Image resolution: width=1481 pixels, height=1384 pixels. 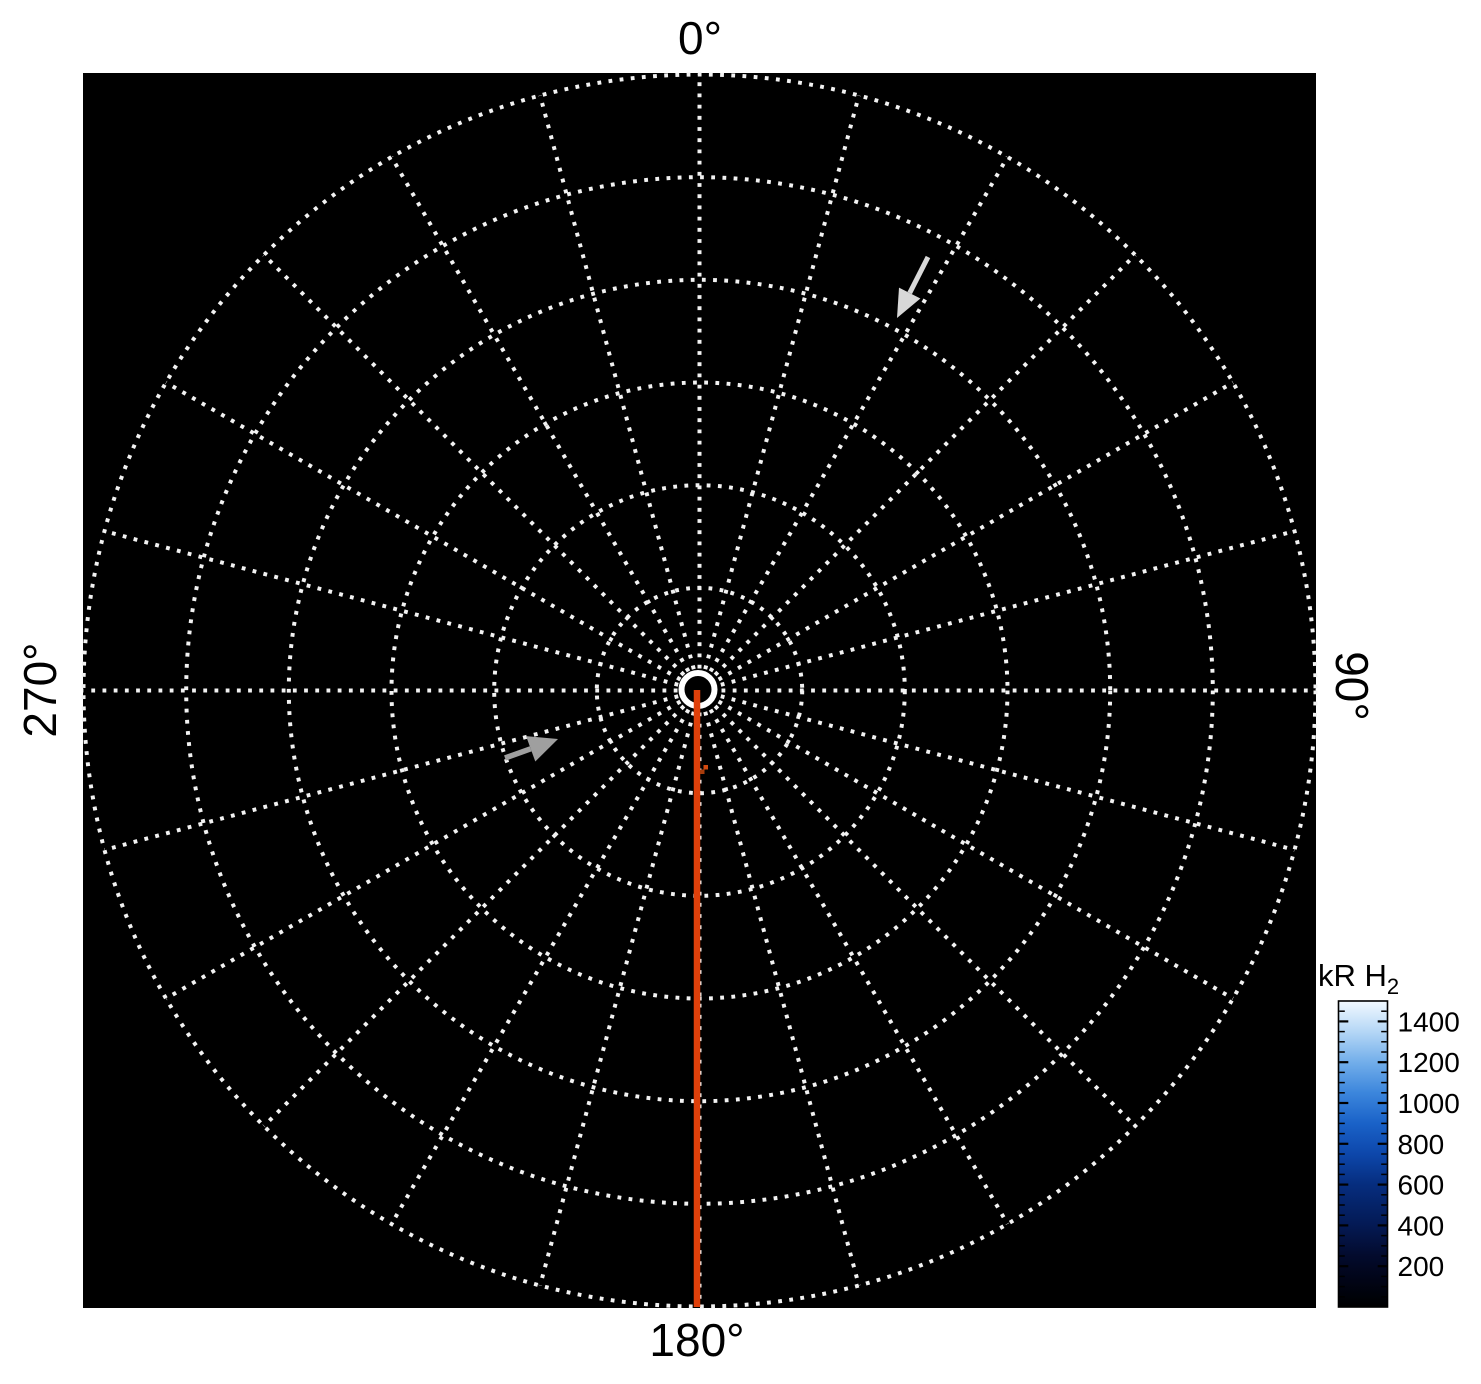 I want to click on angle-label-90: 90°, so click(x=1352, y=686).